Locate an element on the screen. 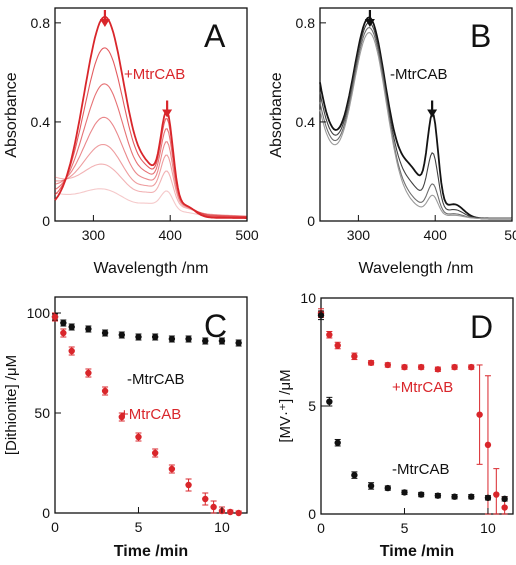  panel-b-ylabel: Absorbance is located at coordinates (276, 114).